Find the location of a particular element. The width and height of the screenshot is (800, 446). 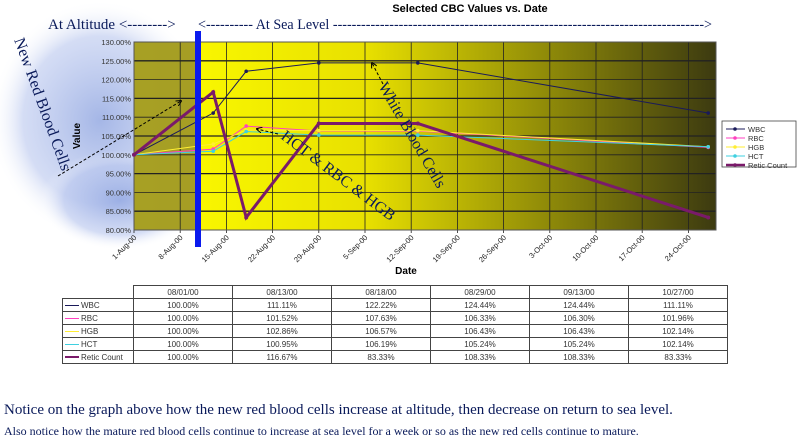

y-tick-label: 125.00% is located at coordinates (116, 61).